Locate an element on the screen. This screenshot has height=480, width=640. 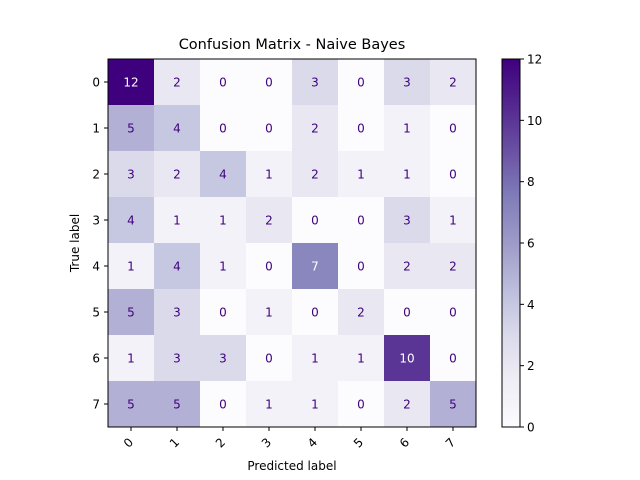
x-axis: 0 1 2 3 4 5 6 7 is located at coordinates (289, 439).